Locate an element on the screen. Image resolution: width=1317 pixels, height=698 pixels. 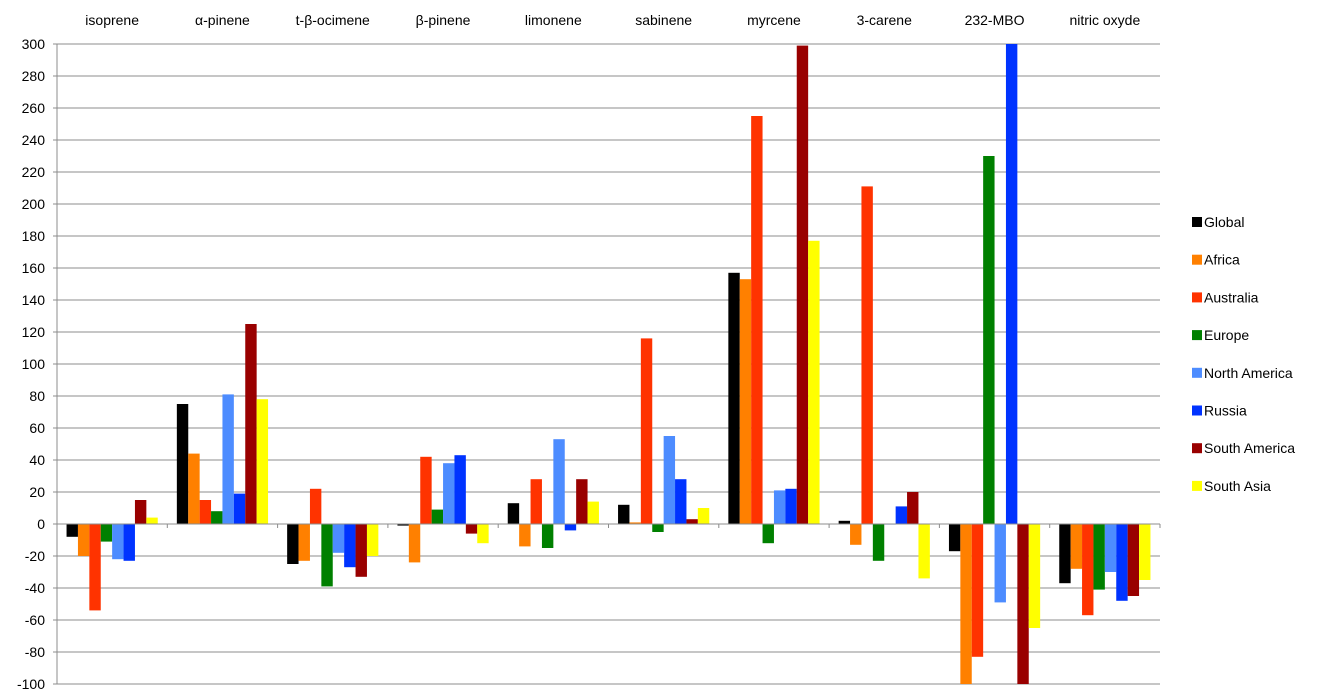
y-tick-label: -80 is located at coordinates (35, 652).